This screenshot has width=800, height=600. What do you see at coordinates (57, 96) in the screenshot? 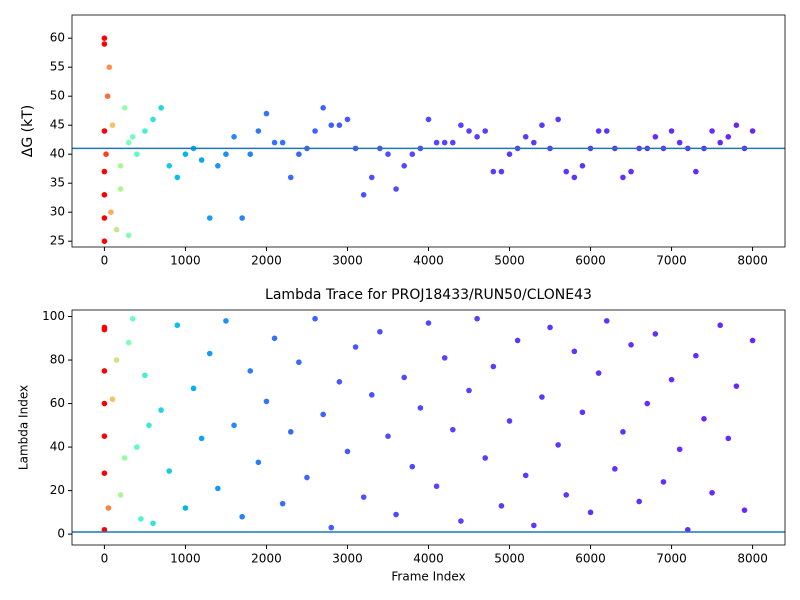
I see `y-tick-label: 50` at bounding box center [57, 96].